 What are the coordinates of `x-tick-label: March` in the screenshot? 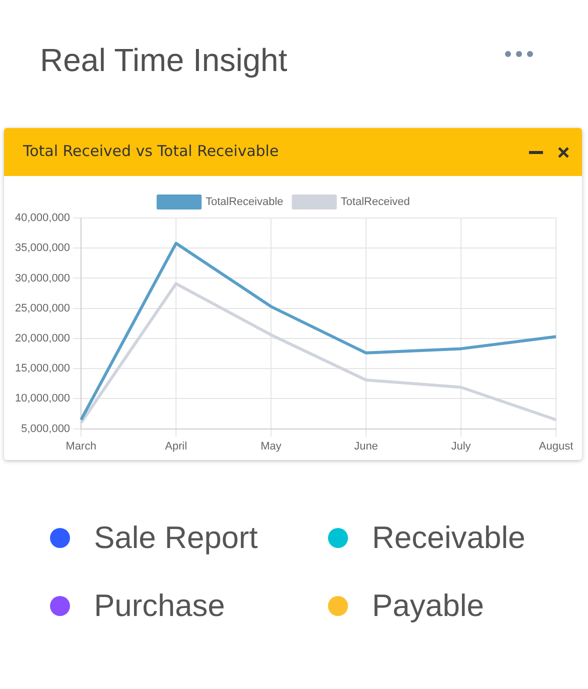 It's located at (81, 446).